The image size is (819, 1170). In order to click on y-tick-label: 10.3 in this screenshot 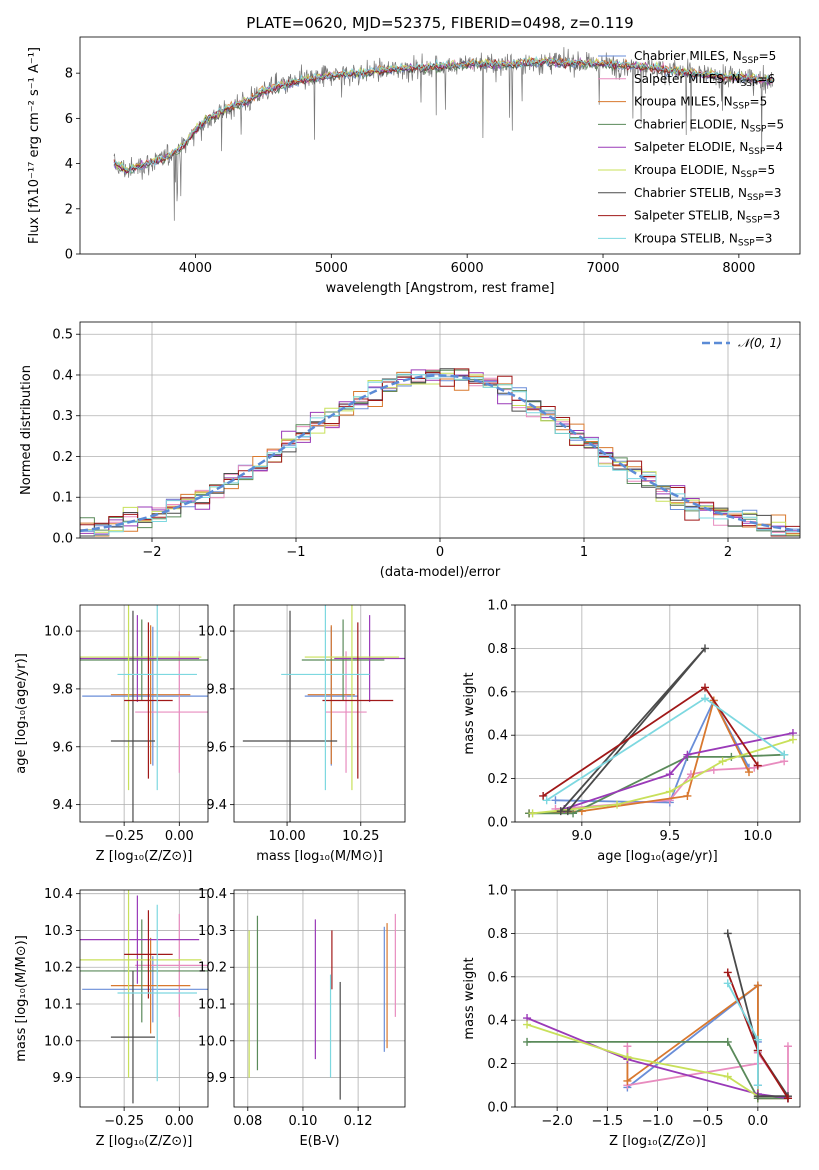, I will do `click(212, 931)`.